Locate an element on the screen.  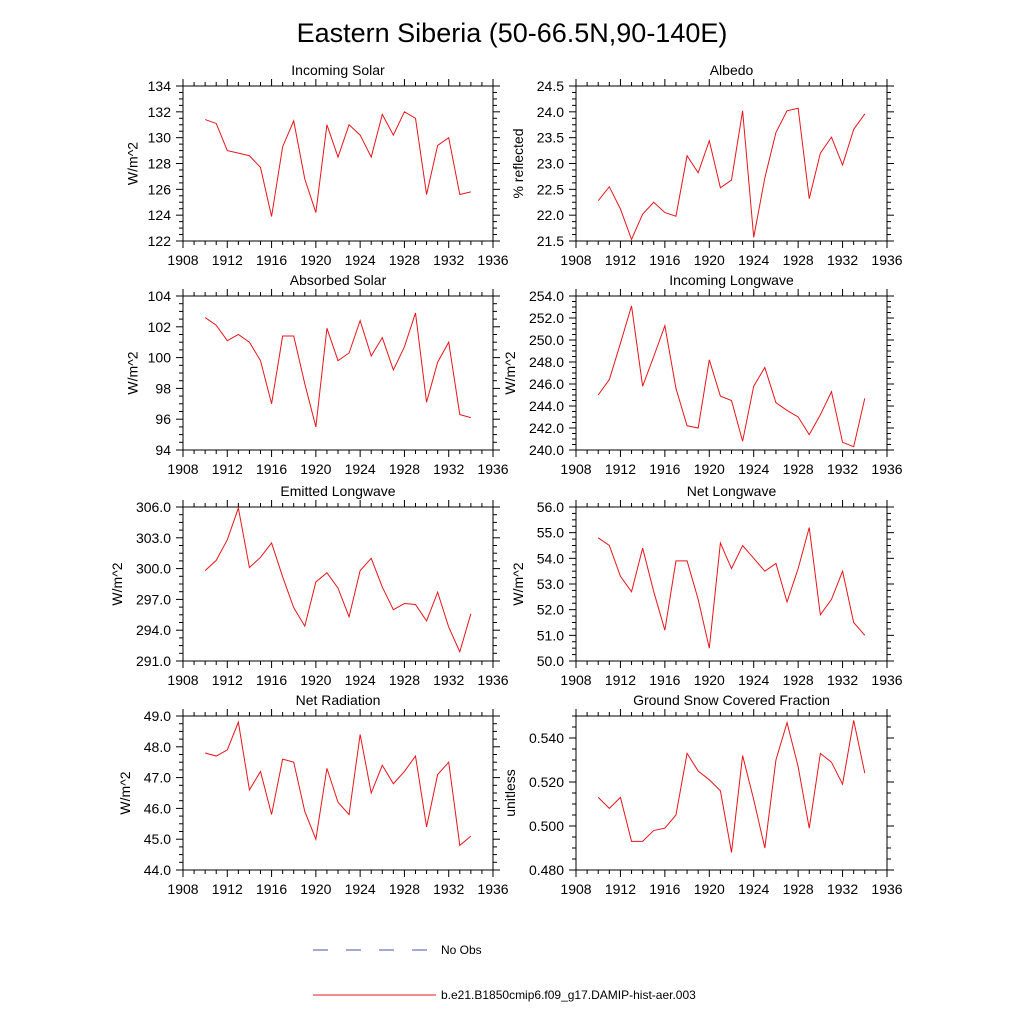
y-tick-label-emitted-longwave: 300.0 is located at coordinates (153, 569).